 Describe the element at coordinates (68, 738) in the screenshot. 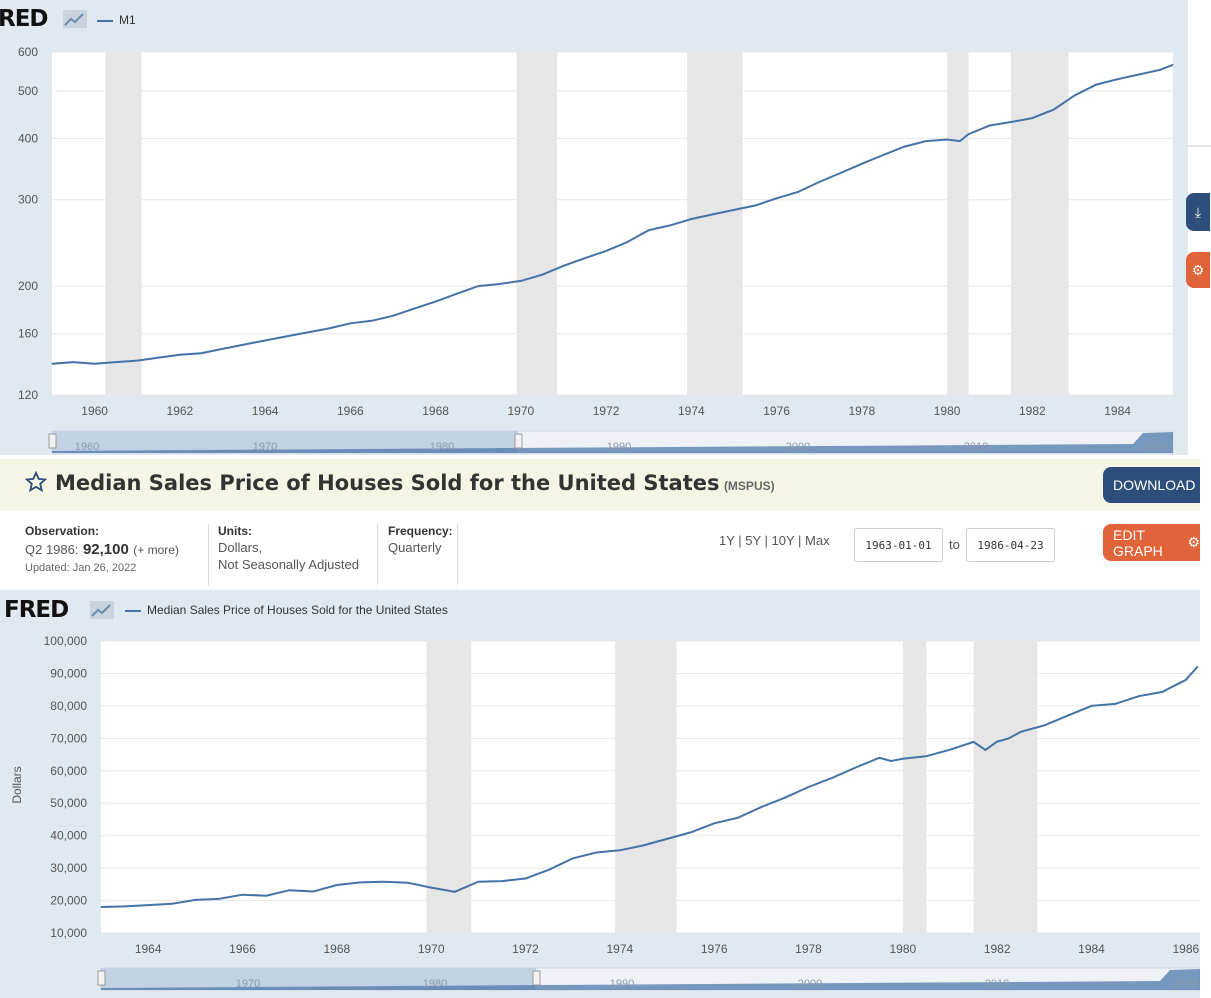

I see `y-tick-label: 70,000` at that location.